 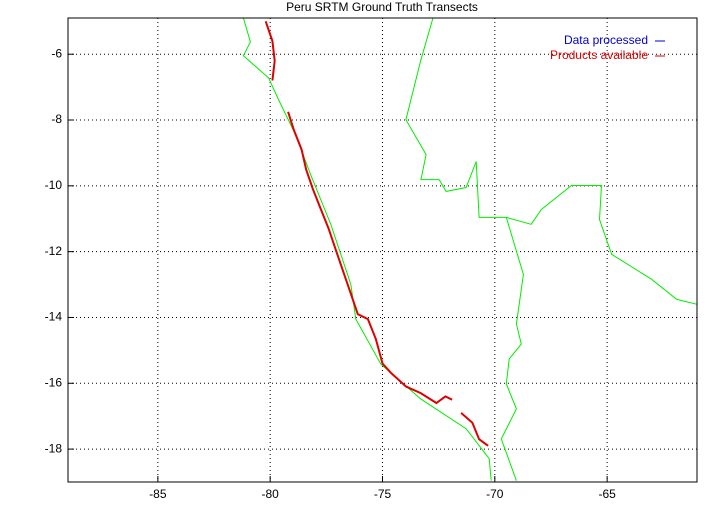 What do you see at coordinates (54, 382) in the screenshot?
I see `y-tick-label: -16` at bounding box center [54, 382].